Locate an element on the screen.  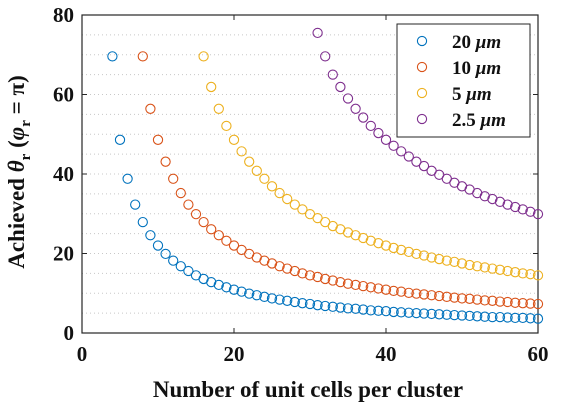
legend-label: 10 μm is located at coordinates (476, 68).